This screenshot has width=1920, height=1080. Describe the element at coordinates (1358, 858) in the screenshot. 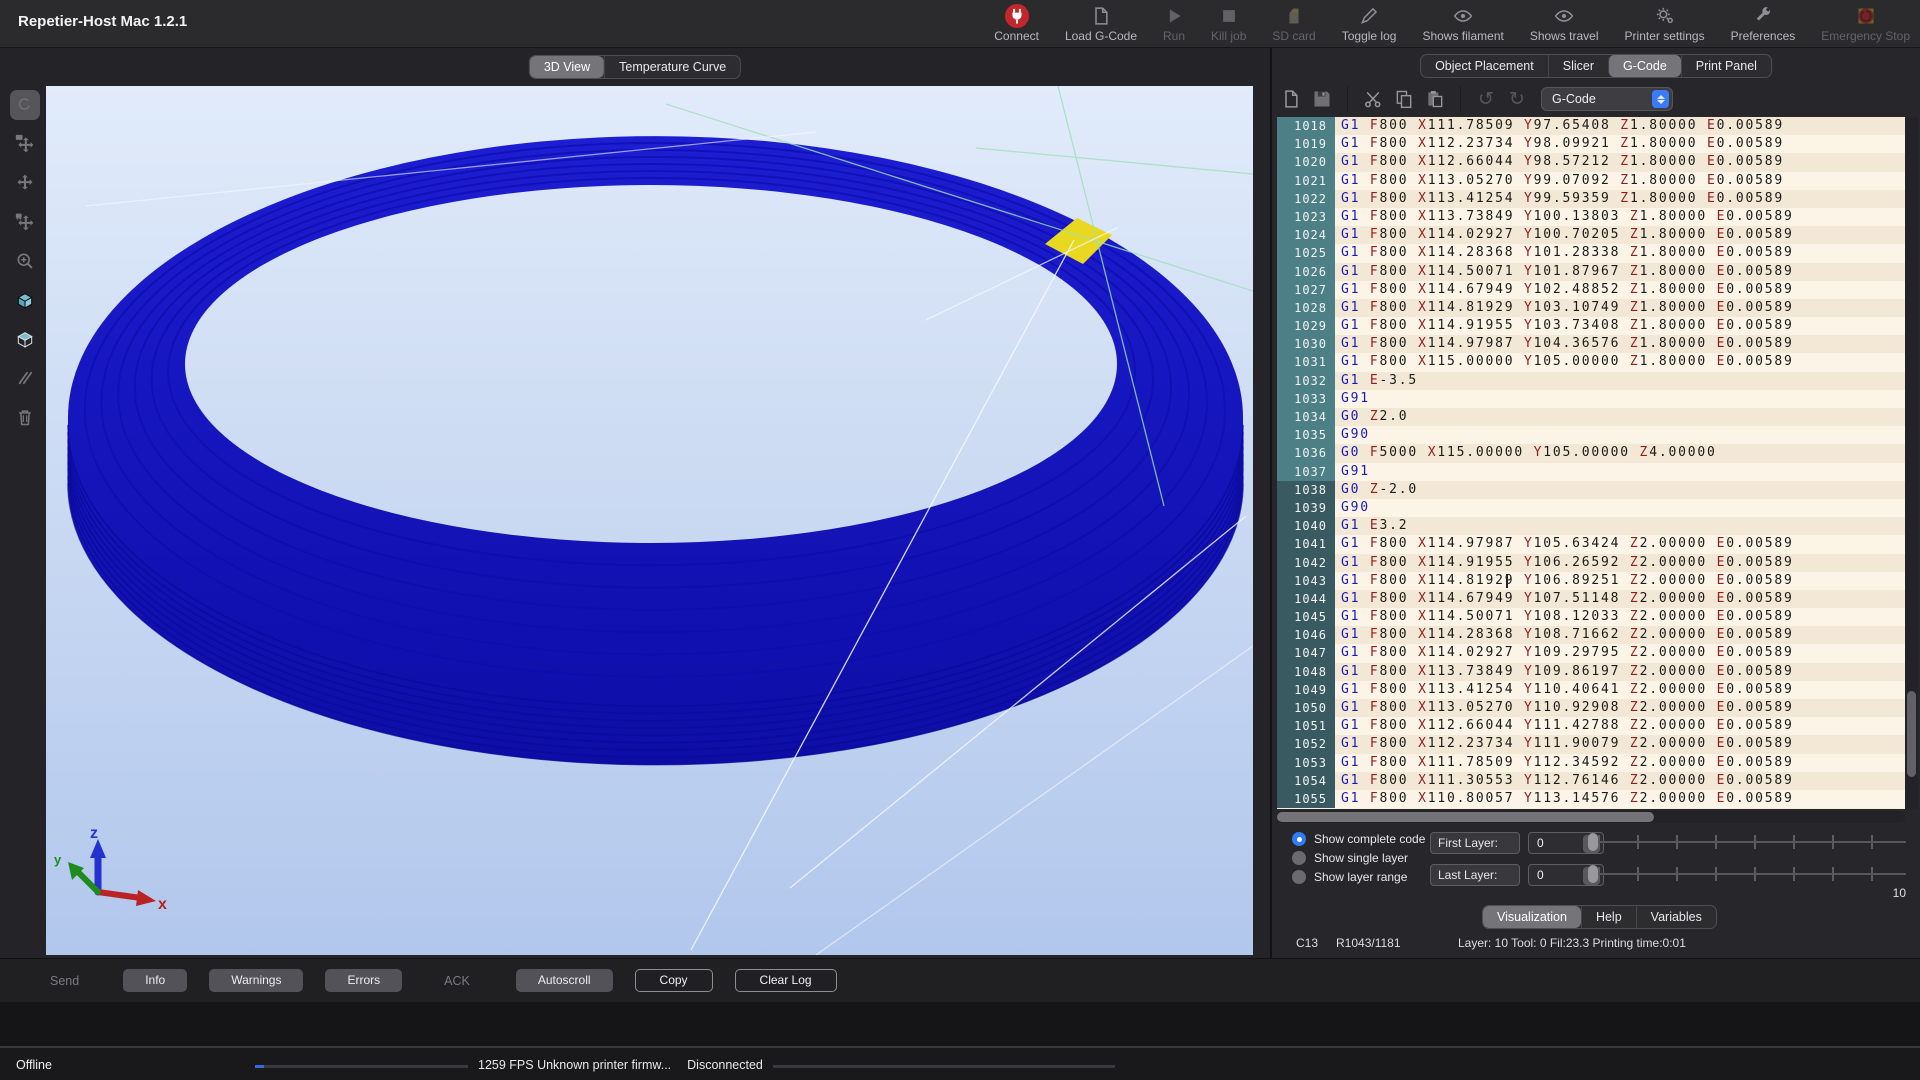

I see `radio-show-single-layer: Show single layer` at that location.